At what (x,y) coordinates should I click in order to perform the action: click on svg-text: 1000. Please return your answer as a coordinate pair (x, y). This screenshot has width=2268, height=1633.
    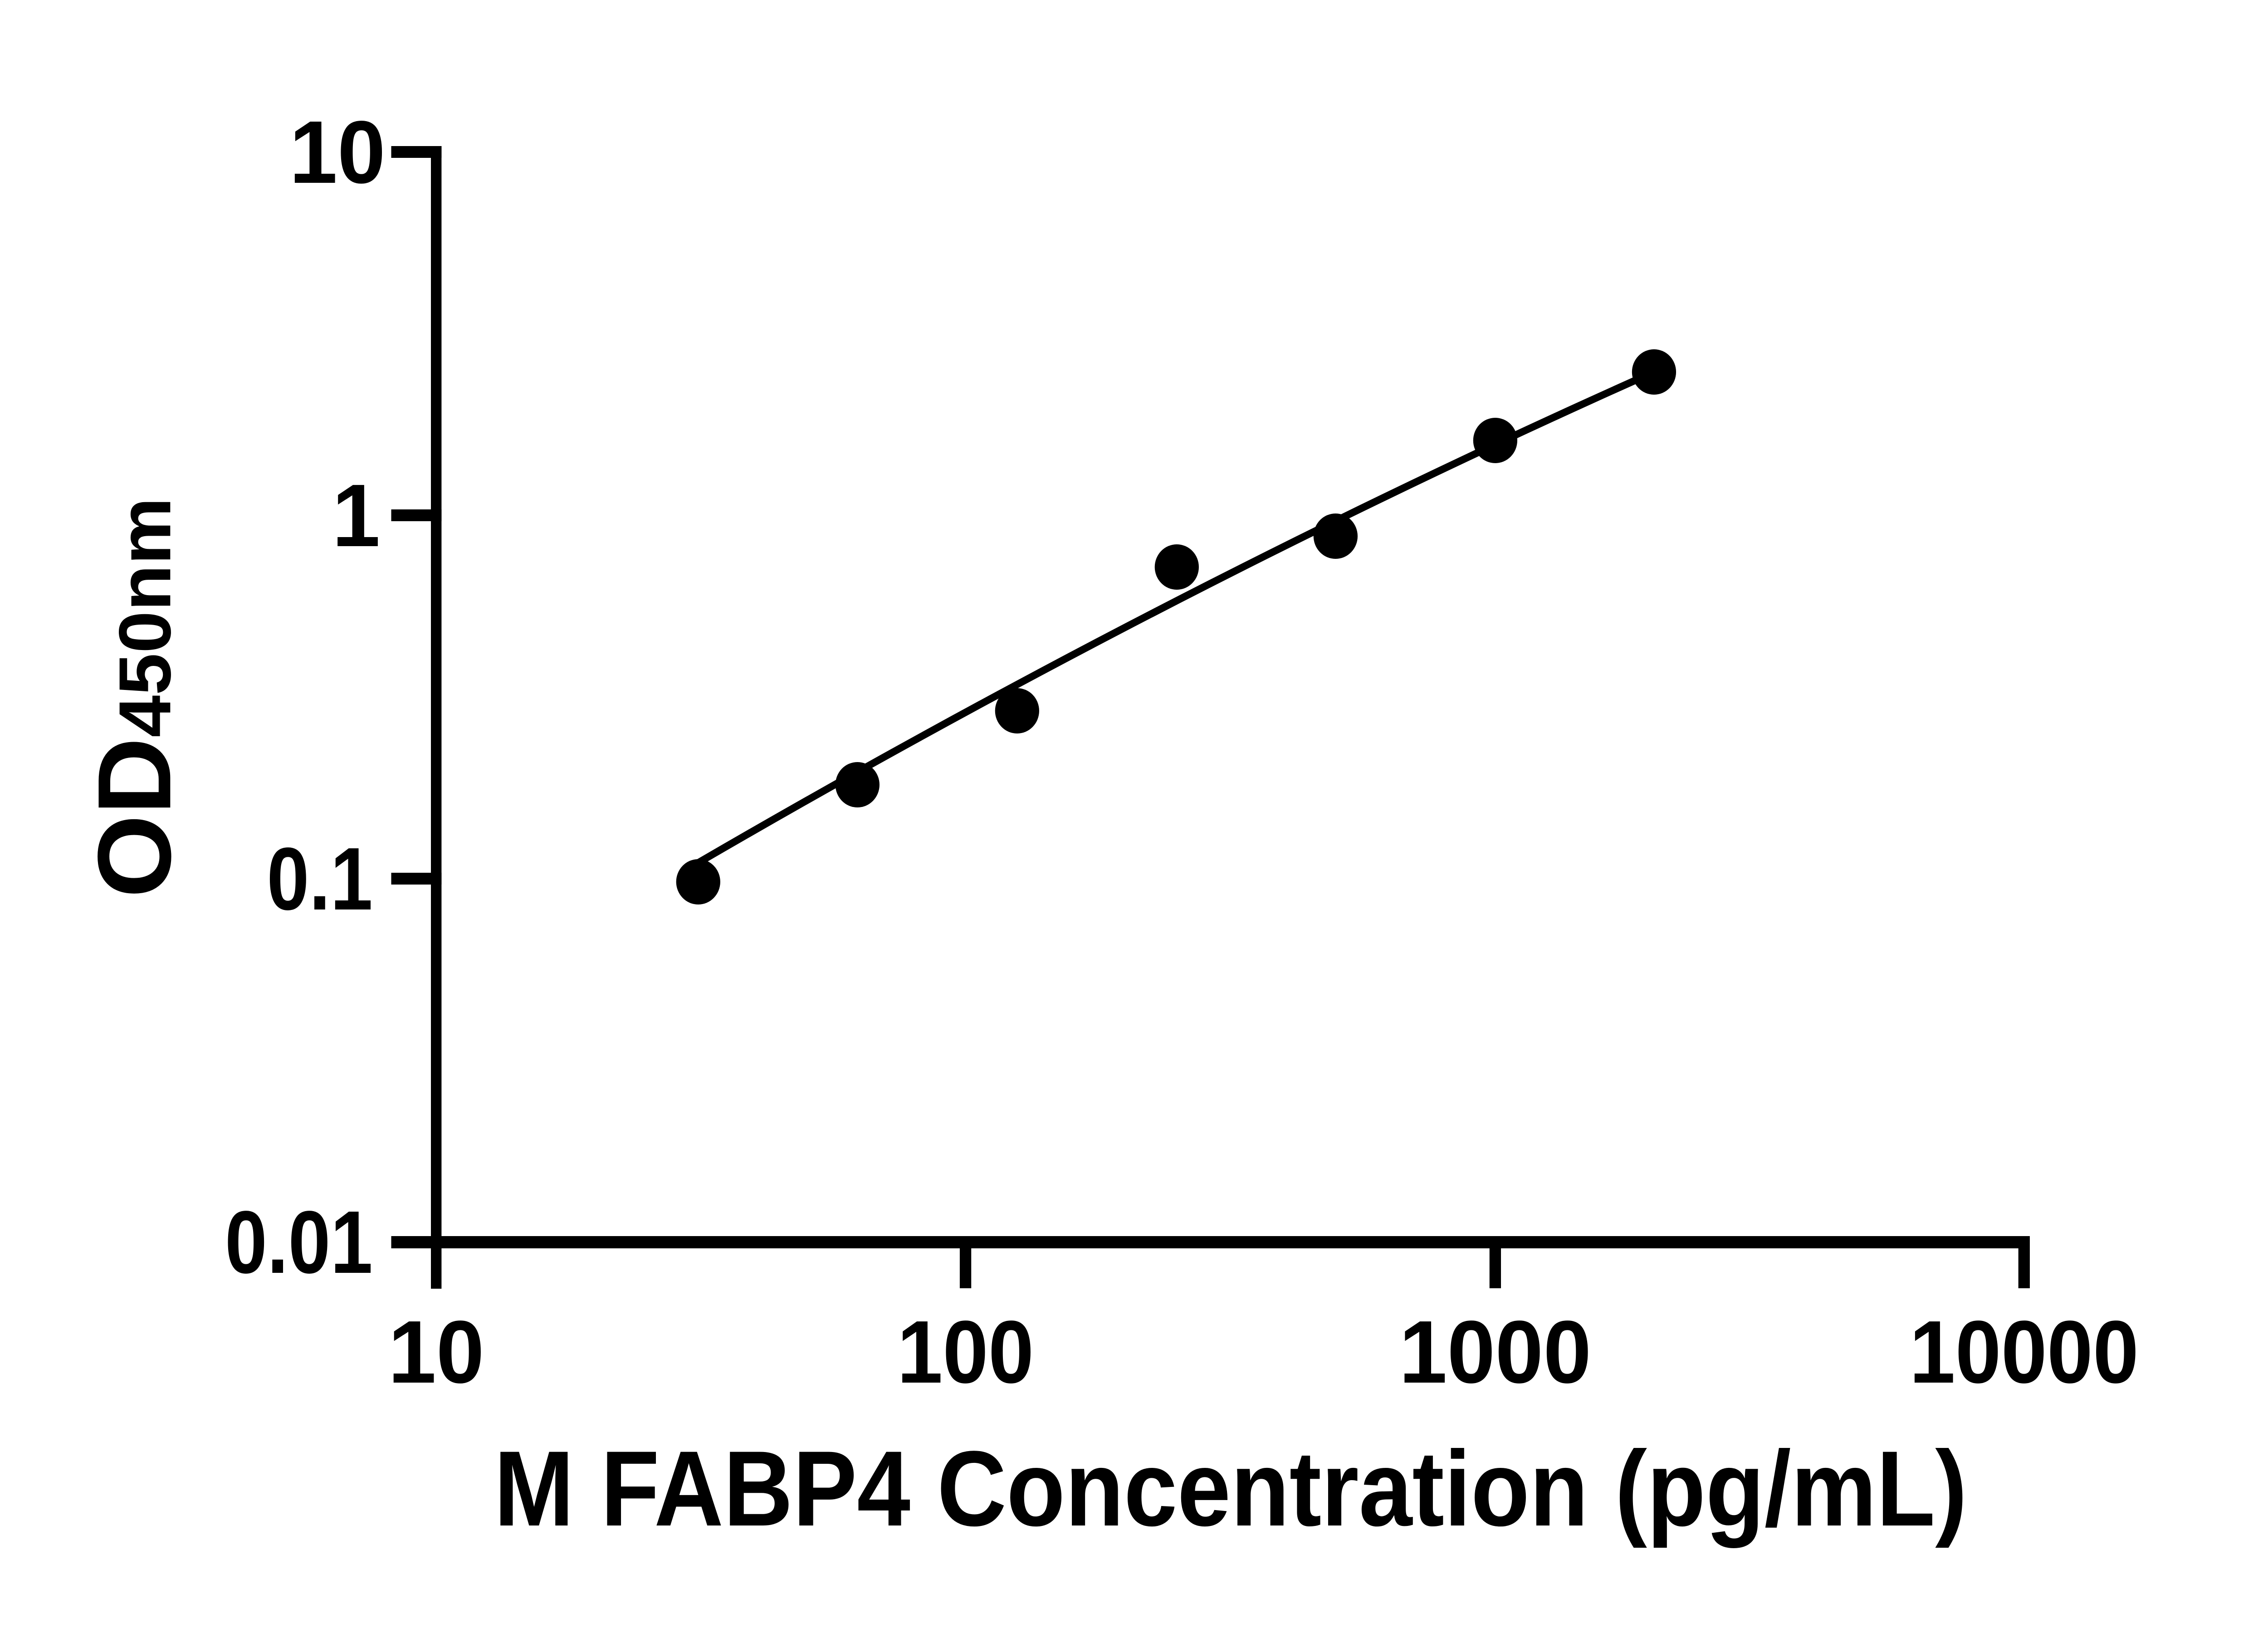
    Looking at the image, I should click on (1495, 1352).